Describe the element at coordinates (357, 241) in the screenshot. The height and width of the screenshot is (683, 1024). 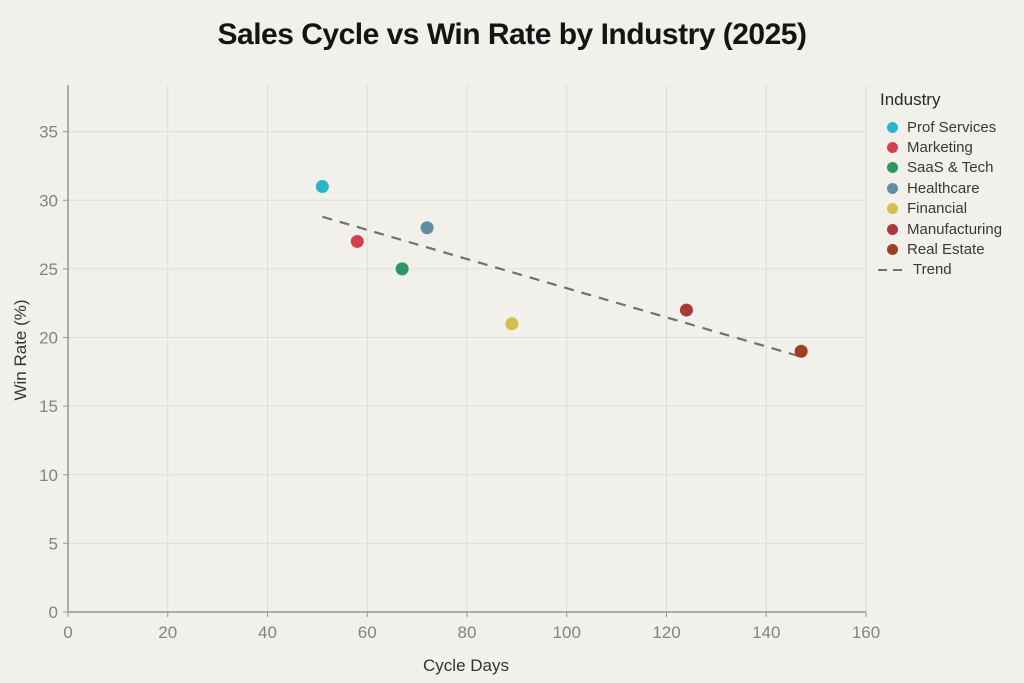
I see `data-point-marketing` at that location.